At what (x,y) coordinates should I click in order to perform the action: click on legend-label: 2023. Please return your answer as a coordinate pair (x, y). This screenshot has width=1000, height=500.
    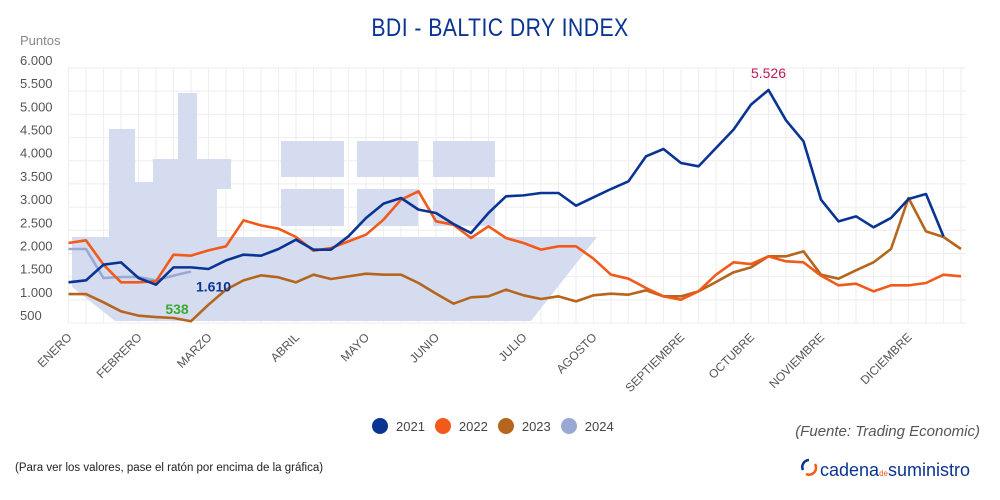
    Looking at the image, I should click on (536, 426).